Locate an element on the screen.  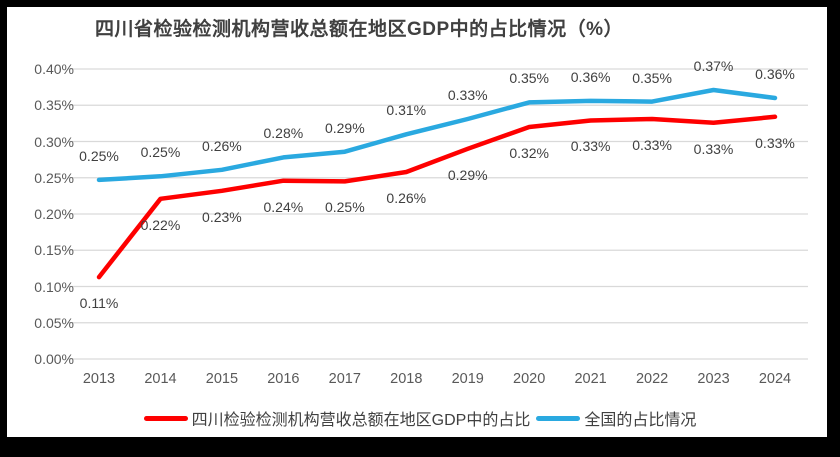
x-tick-label: 2021 is located at coordinates (590, 379).